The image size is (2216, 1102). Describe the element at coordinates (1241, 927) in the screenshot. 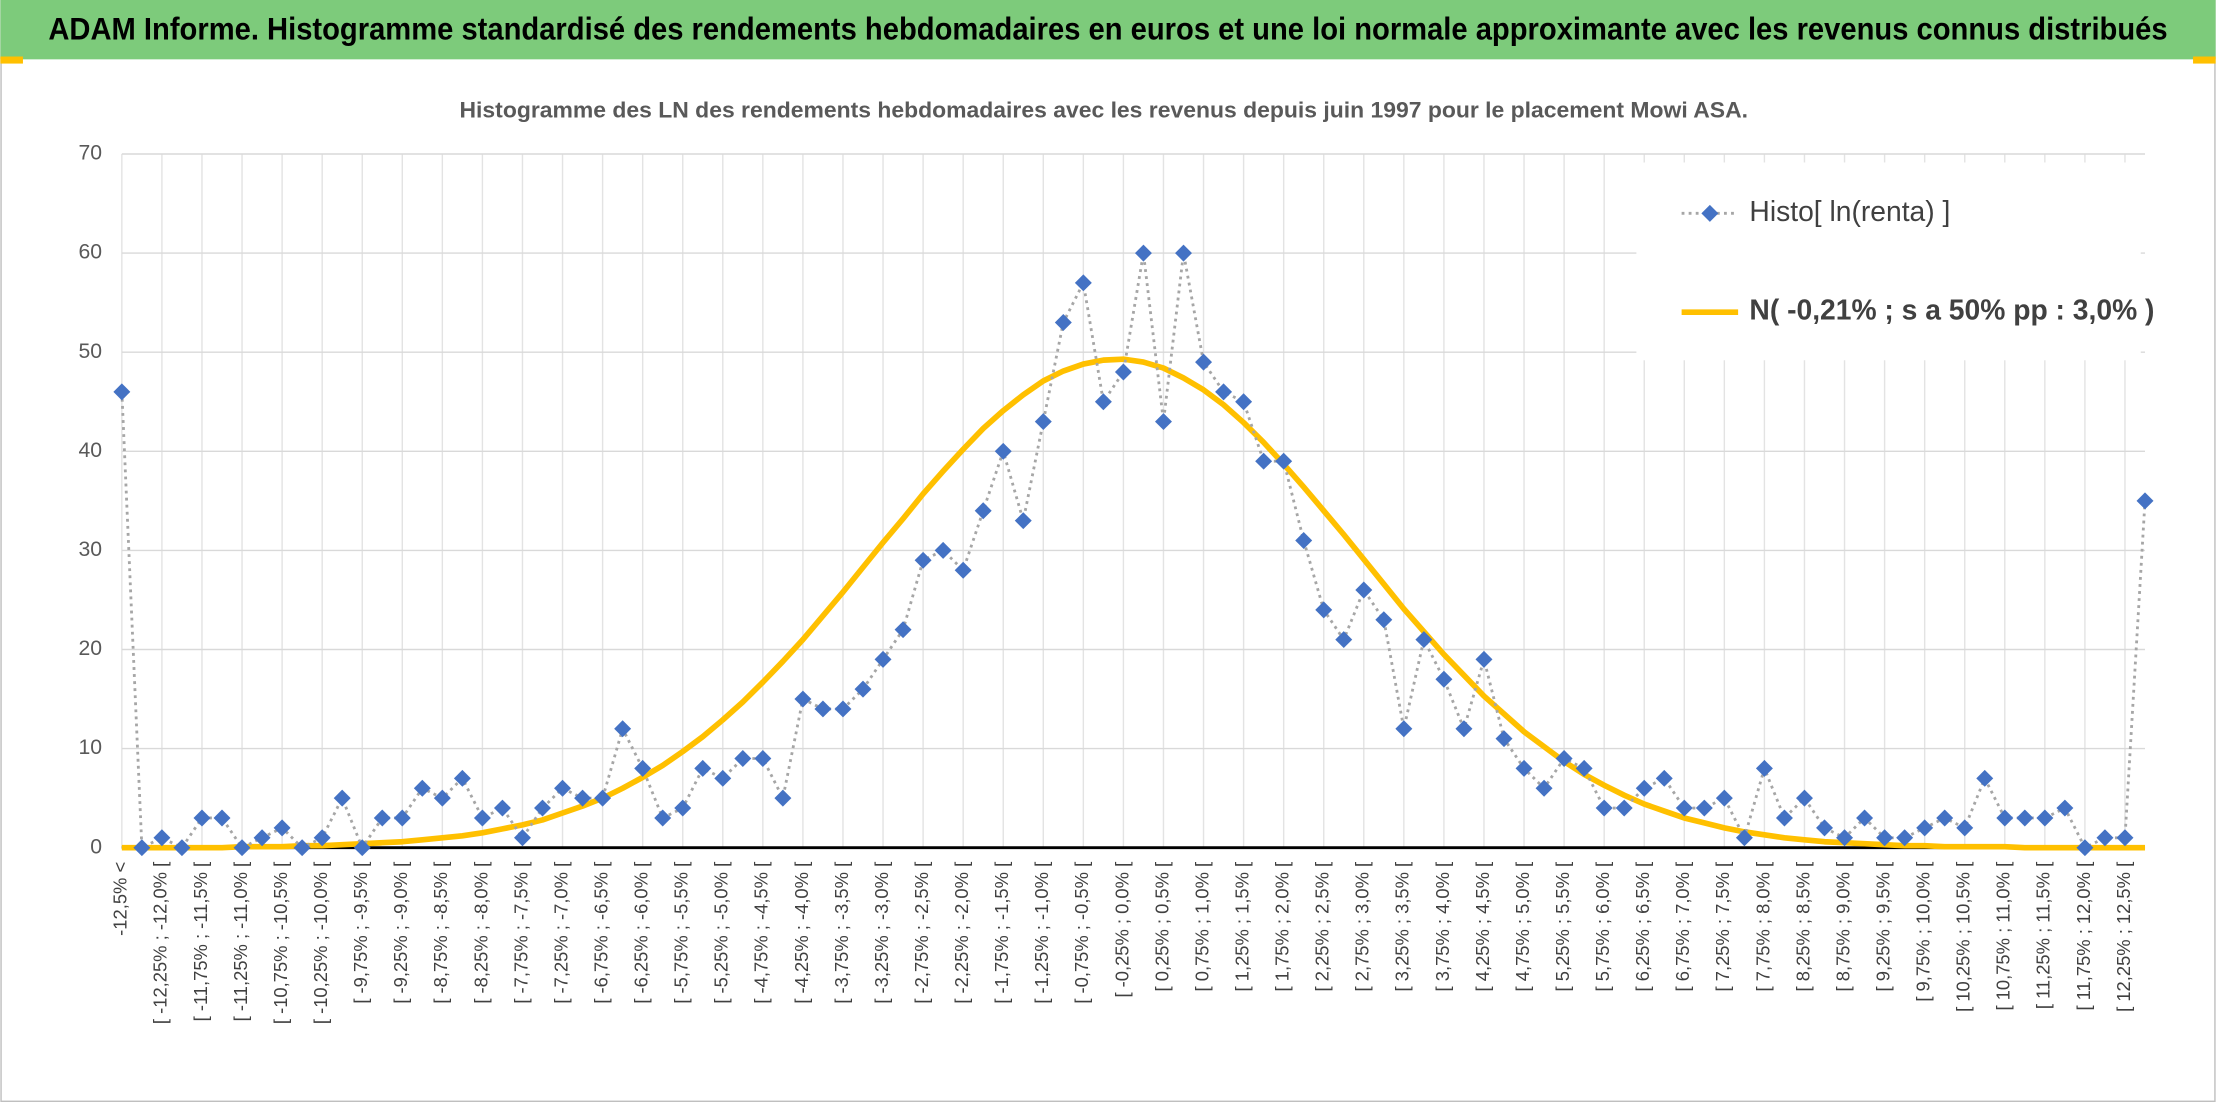

I see `x-tick-label: [ 1,25% ; 1,5% [` at that location.